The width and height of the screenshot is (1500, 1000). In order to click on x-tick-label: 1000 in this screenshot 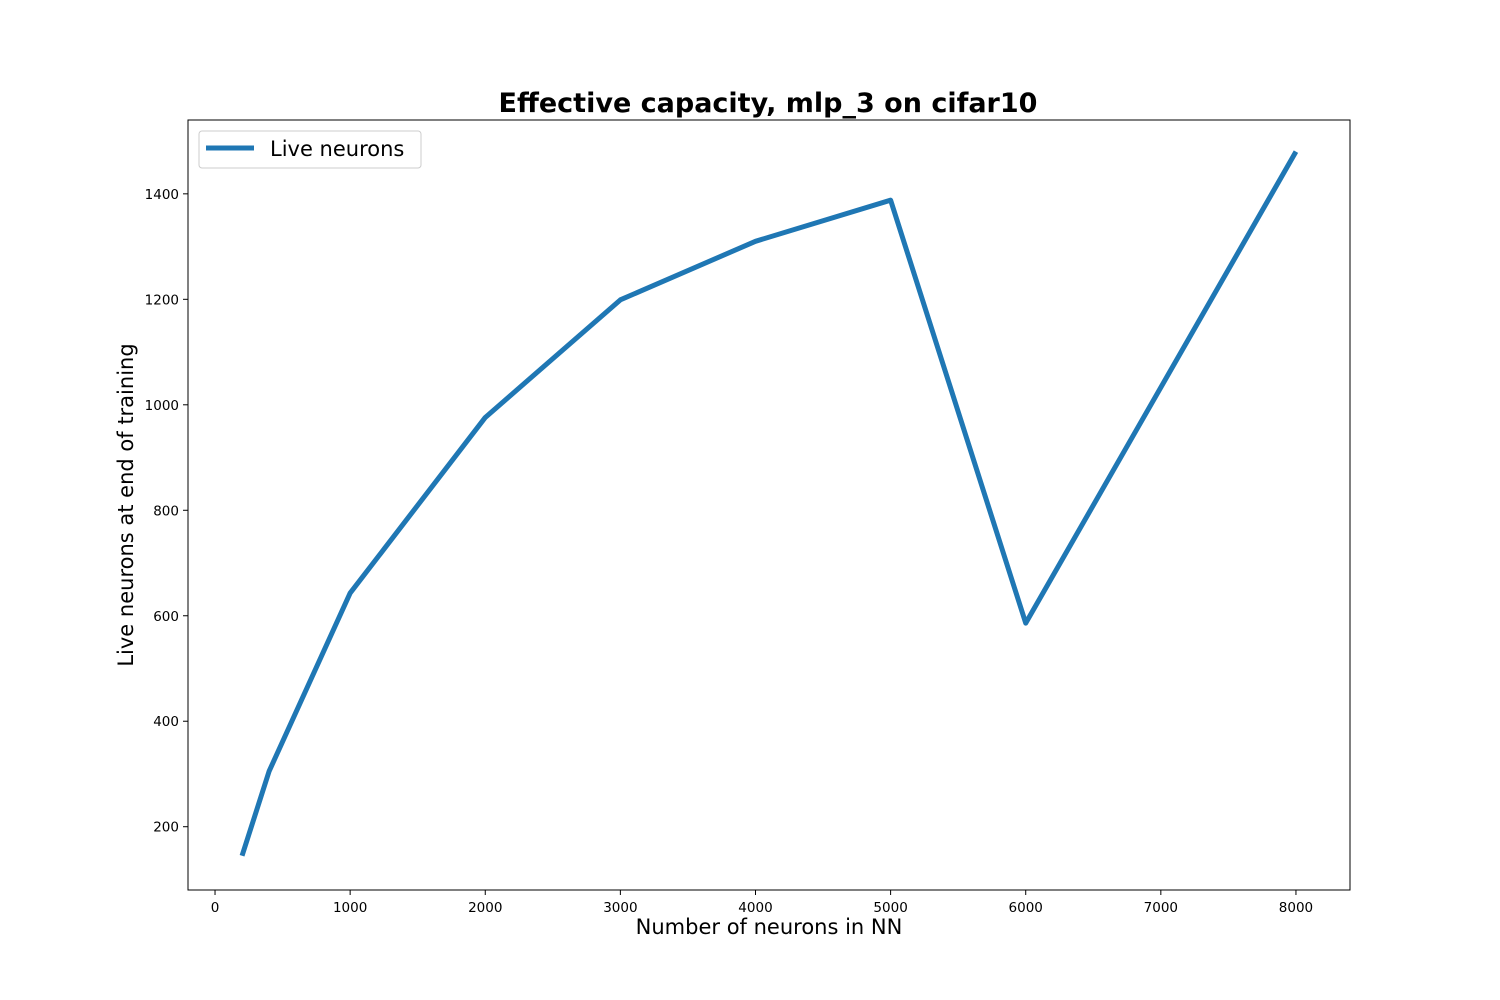, I will do `click(350, 908)`.